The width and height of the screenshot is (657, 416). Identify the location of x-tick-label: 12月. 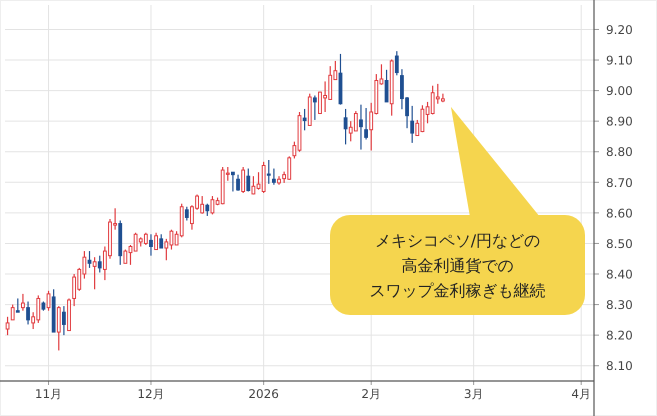
(151, 394).